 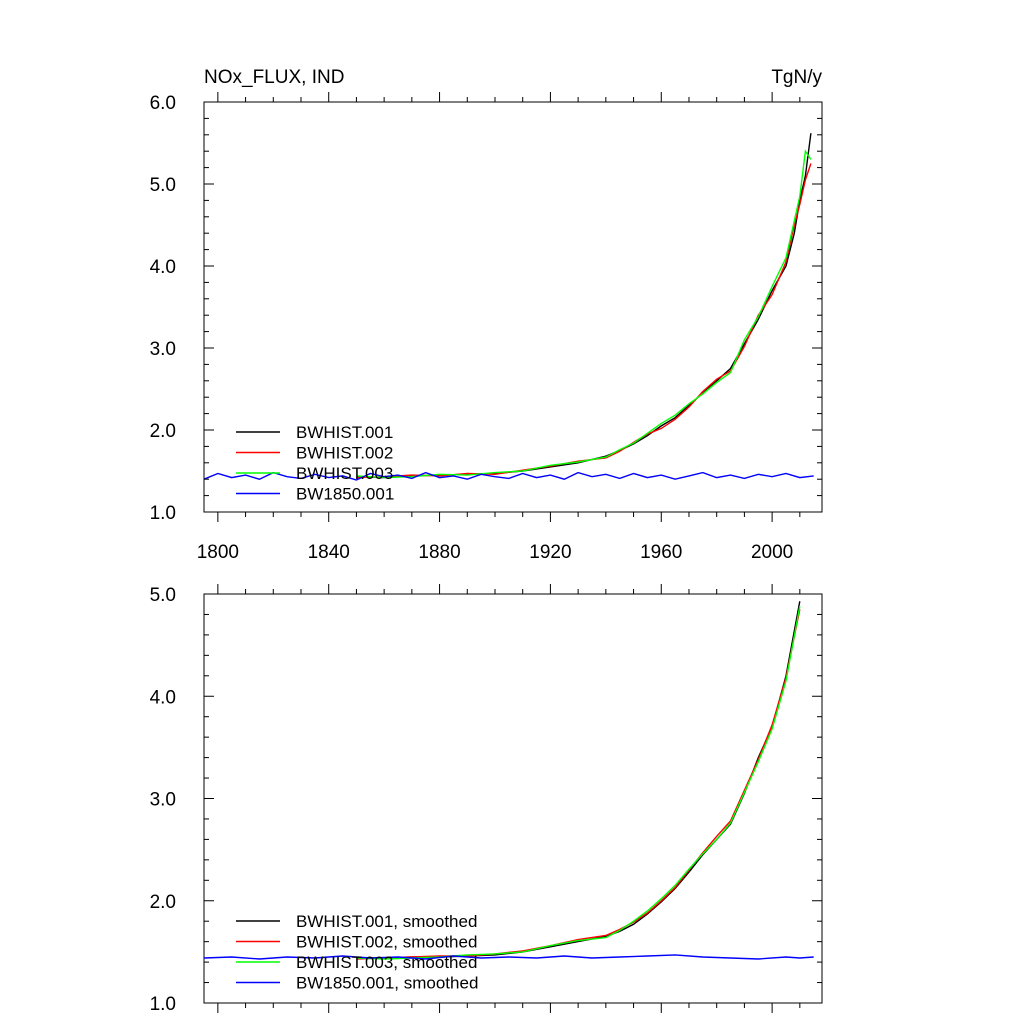 What do you see at coordinates (274, 77) in the screenshot?
I see `chart-title: NOx_FLUX, IND` at bounding box center [274, 77].